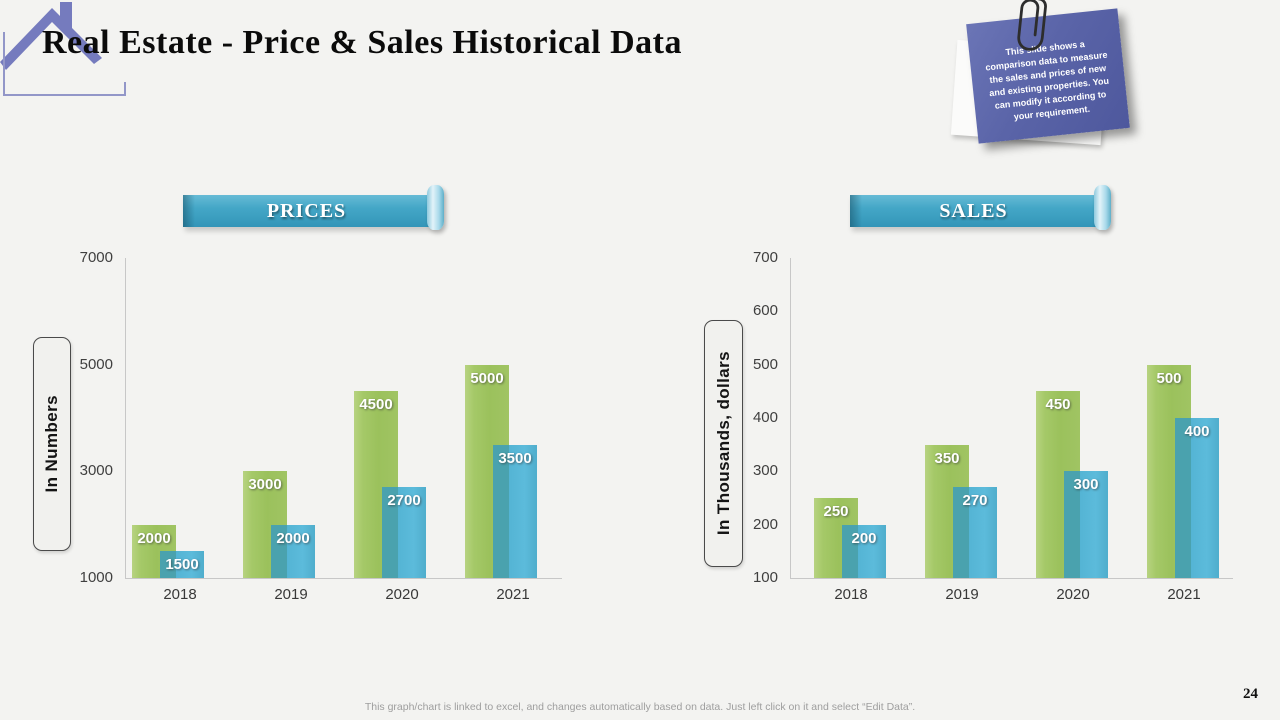  What do you see at coordinates (435, 207) in the screenshot?
I see `ribbon-prices-curl` at bounding box center [435, 207].